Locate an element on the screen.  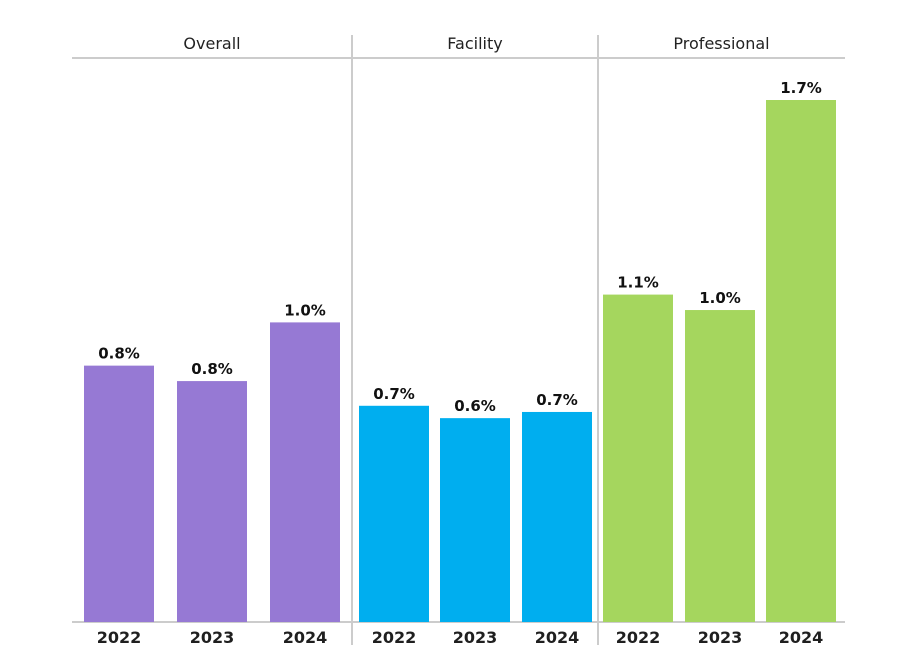
panel-title-professional: Professional is located at coordinates (721, 43).